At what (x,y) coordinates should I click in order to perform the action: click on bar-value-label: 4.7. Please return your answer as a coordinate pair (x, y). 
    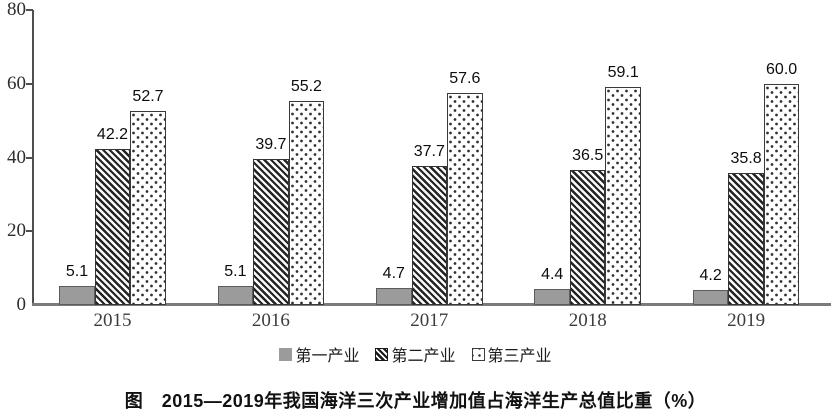
    Looking at the image, I should click on (393, 273).